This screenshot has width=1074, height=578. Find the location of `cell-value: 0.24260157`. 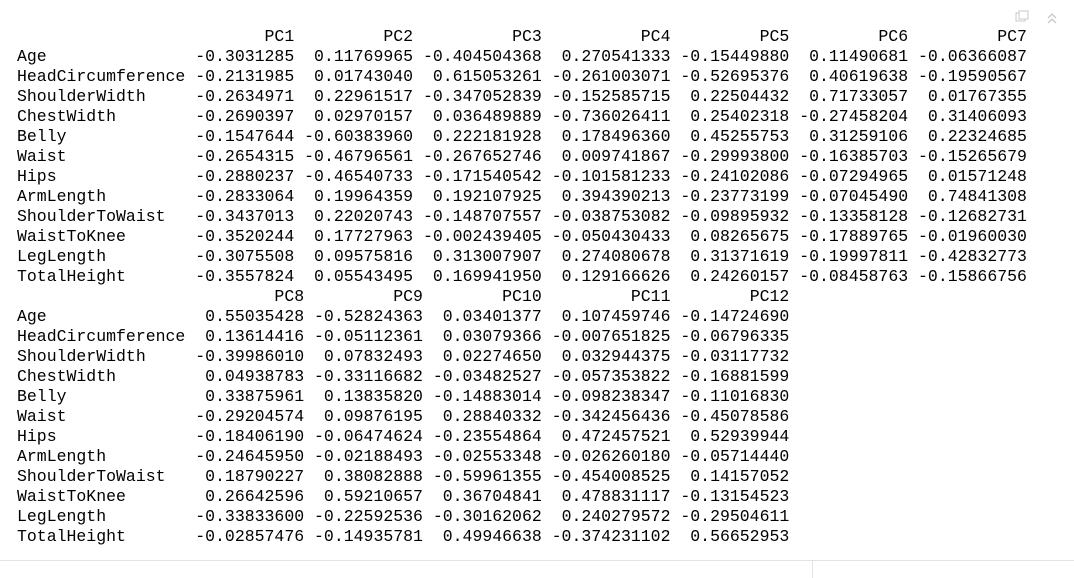

cell-value: 0.24260157 is located at coordinates (740, 276).